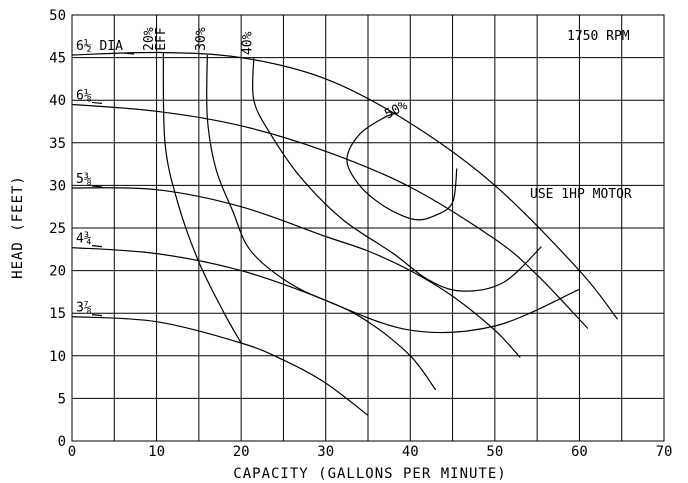  What do you see at coordinates (72, 452) in the screenshot?
I see `x-tick-label: 0` at bounding box center [72, 452].